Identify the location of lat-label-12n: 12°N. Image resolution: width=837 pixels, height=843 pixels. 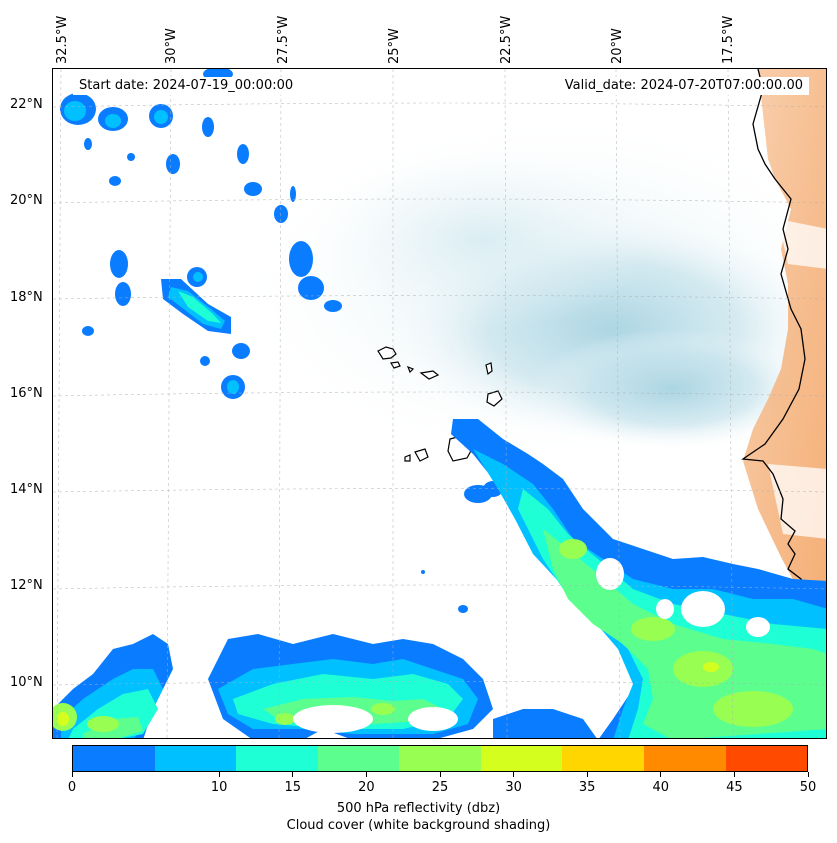
(26, 585).